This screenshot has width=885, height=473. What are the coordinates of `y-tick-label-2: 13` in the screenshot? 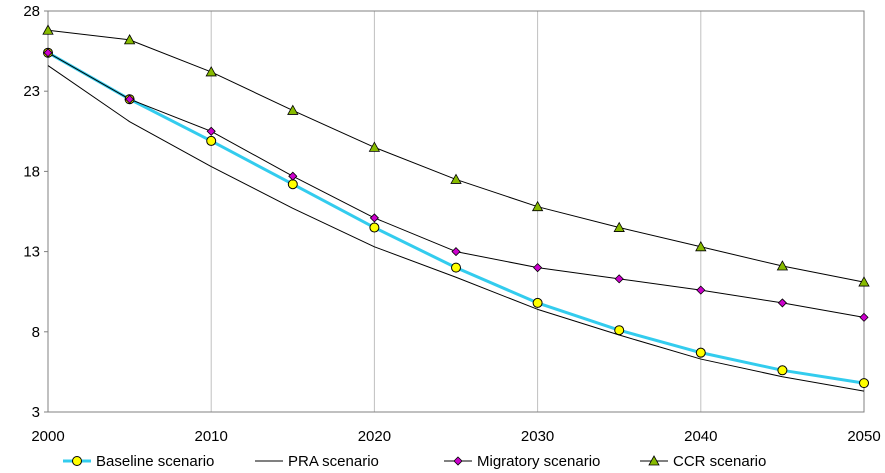 It's located at (31, 252).